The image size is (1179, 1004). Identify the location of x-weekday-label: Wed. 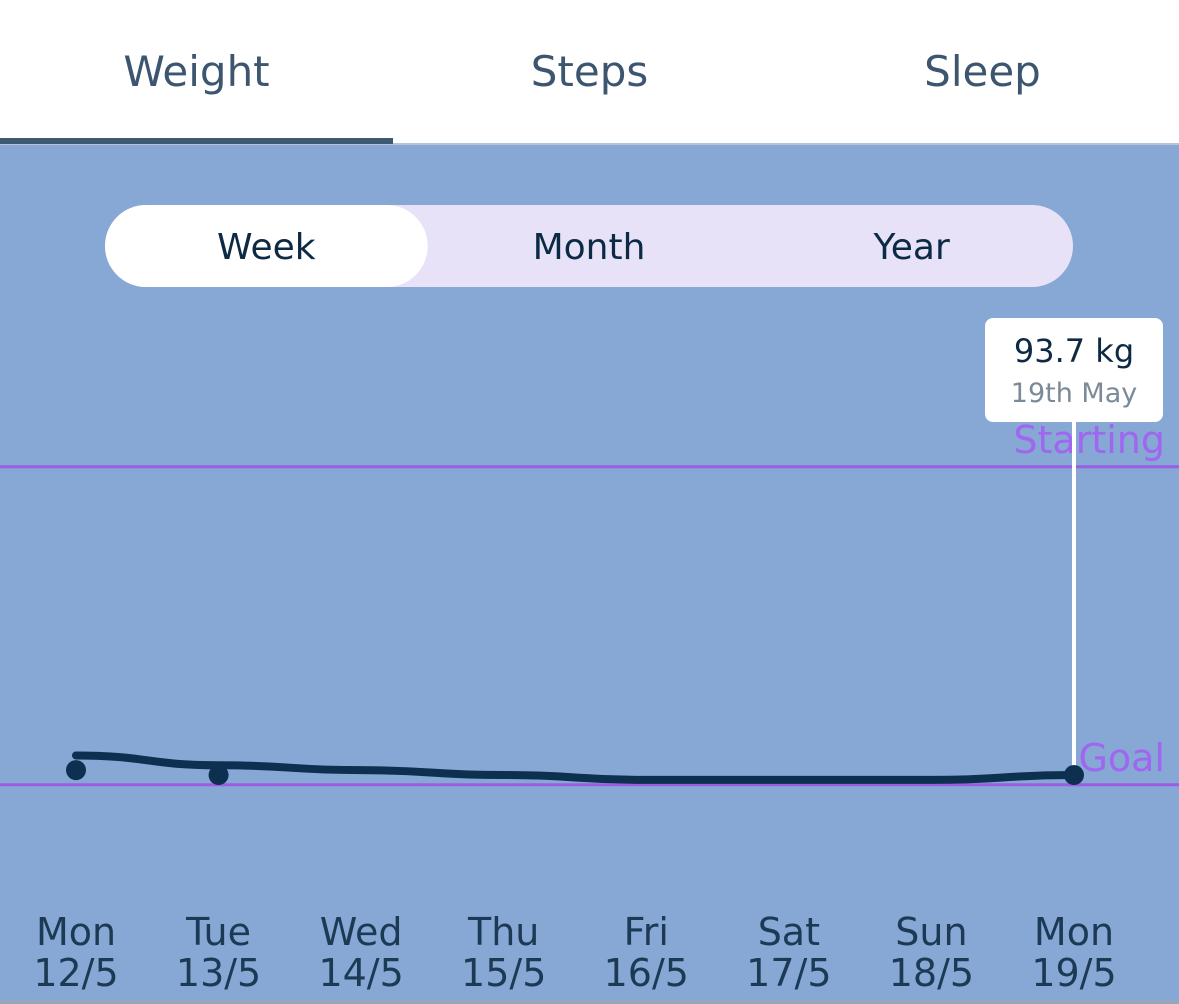
(361, 932).